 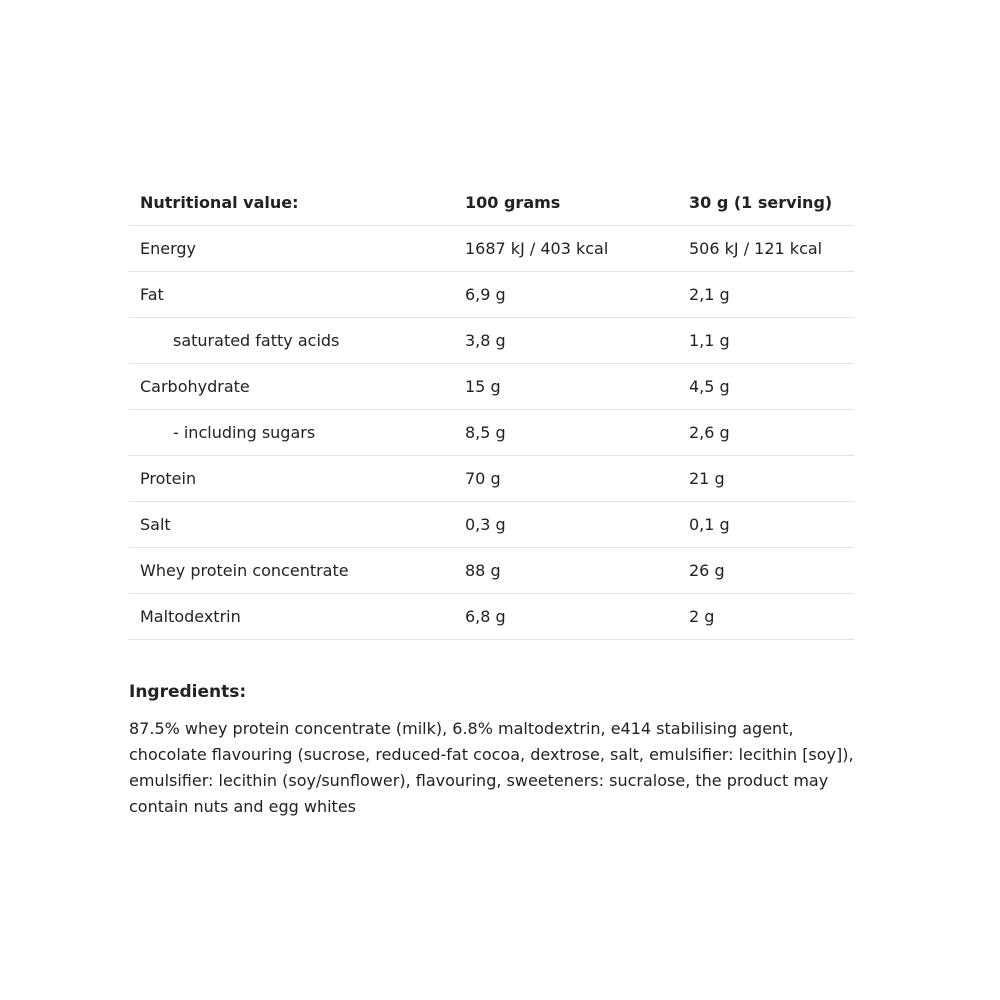 What do you see at coordinates (766, 294) in the screenshot?
I see `table-cell: 2,1 g` at bounding box center [766, 294].